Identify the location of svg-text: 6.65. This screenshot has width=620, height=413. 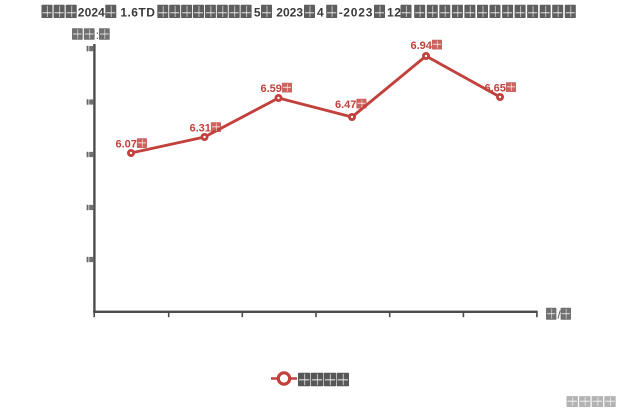
(495, 89).